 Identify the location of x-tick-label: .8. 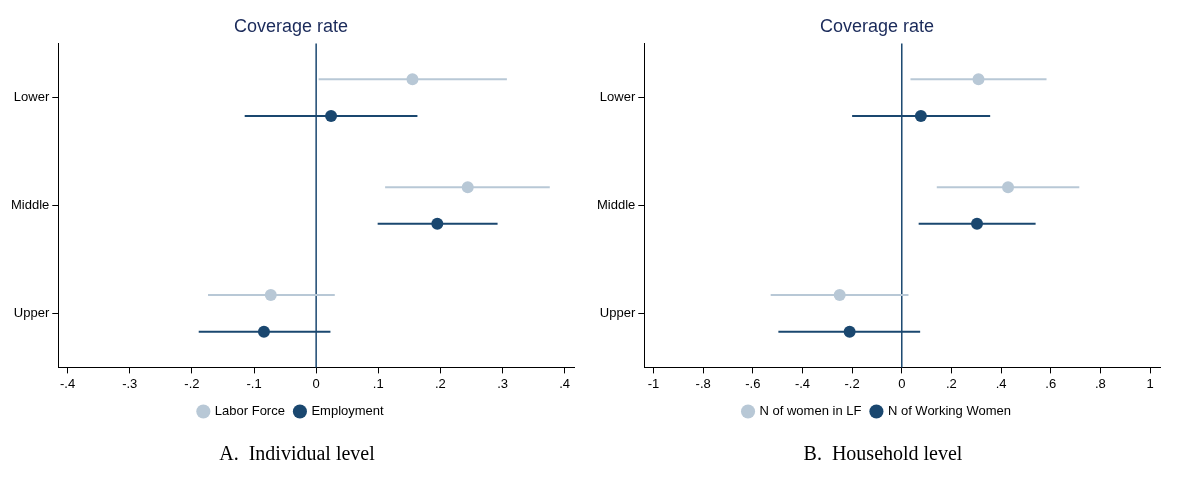
(1100, 383).